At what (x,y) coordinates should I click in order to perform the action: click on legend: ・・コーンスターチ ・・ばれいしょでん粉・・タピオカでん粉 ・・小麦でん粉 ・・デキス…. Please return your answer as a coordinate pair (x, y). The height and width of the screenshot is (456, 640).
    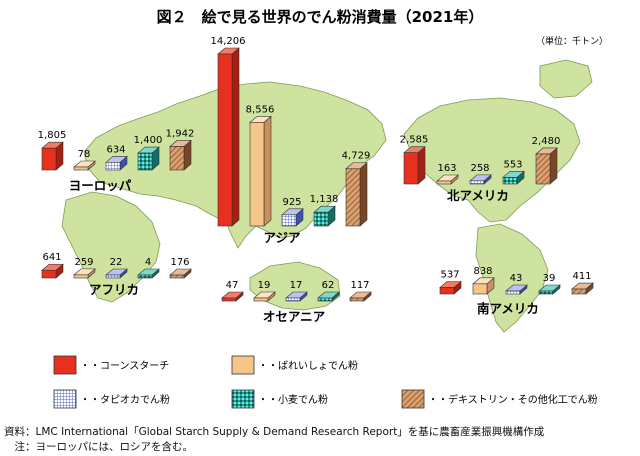
    Looking at the image, I should click on (325, 382).